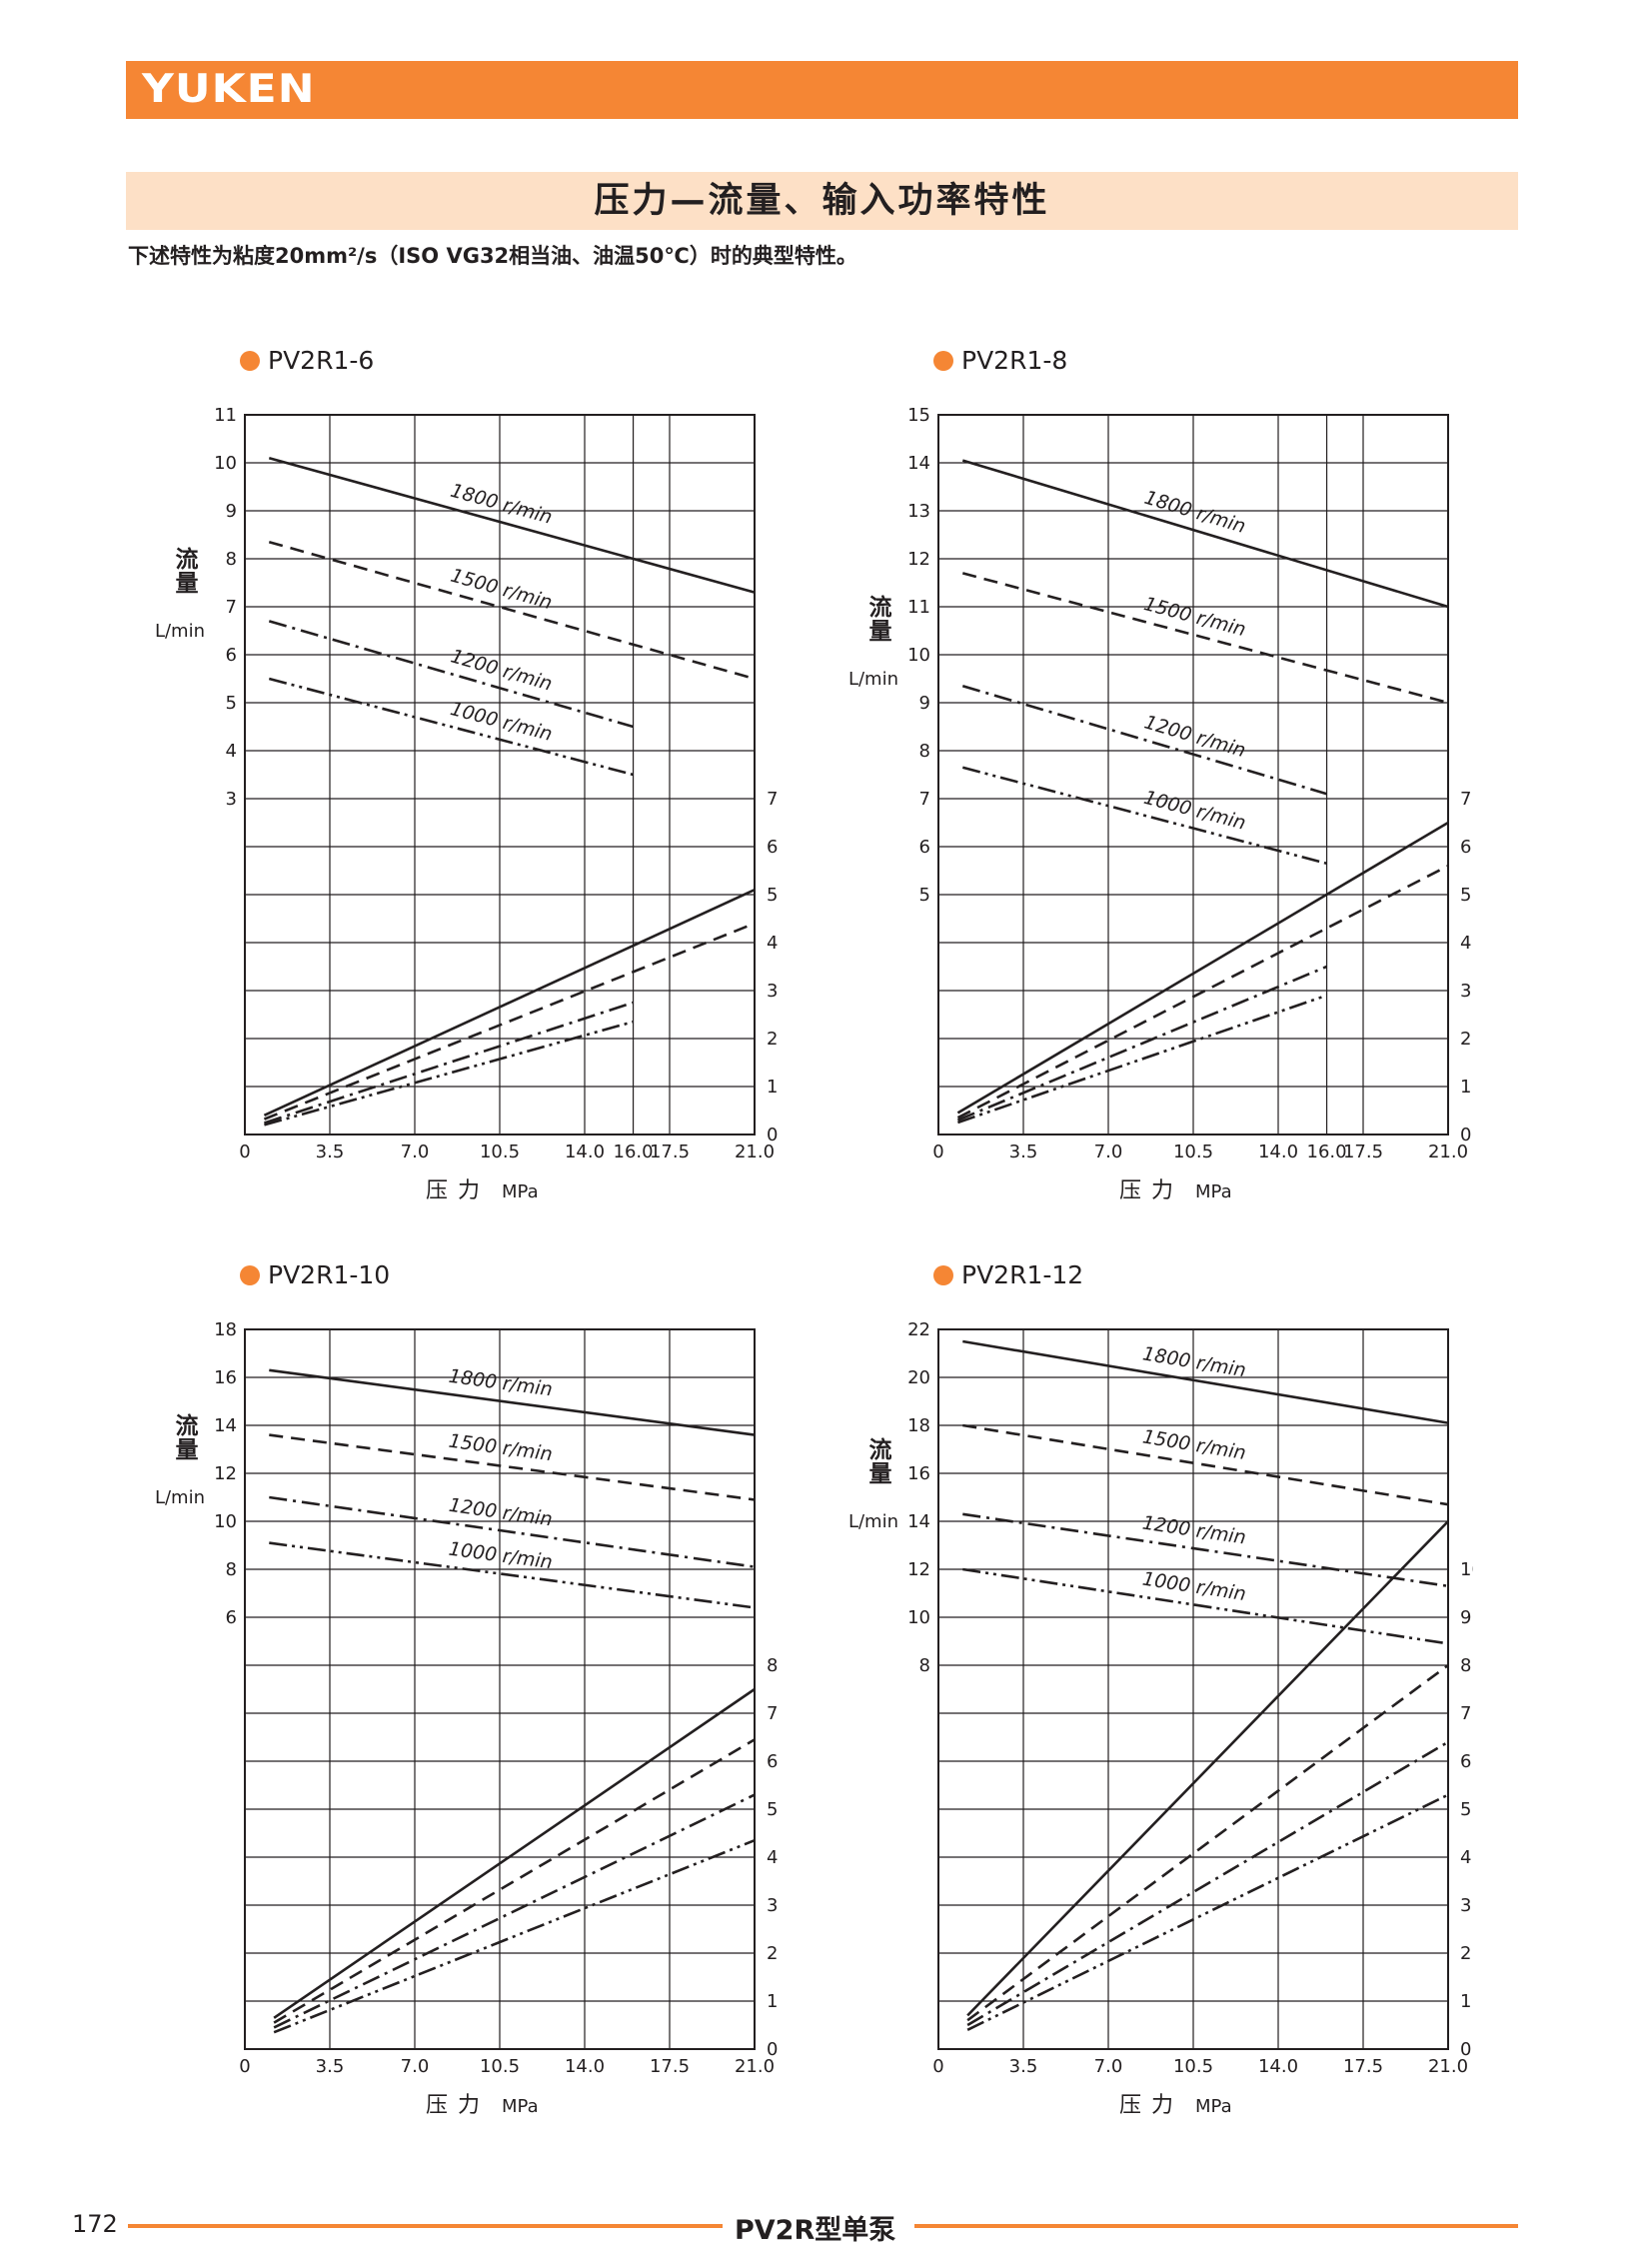  What do you see at coordinates (225, 1473) in the screenshot?
I see `flow-tick-label: 12` at bounding box center [225, 1473].